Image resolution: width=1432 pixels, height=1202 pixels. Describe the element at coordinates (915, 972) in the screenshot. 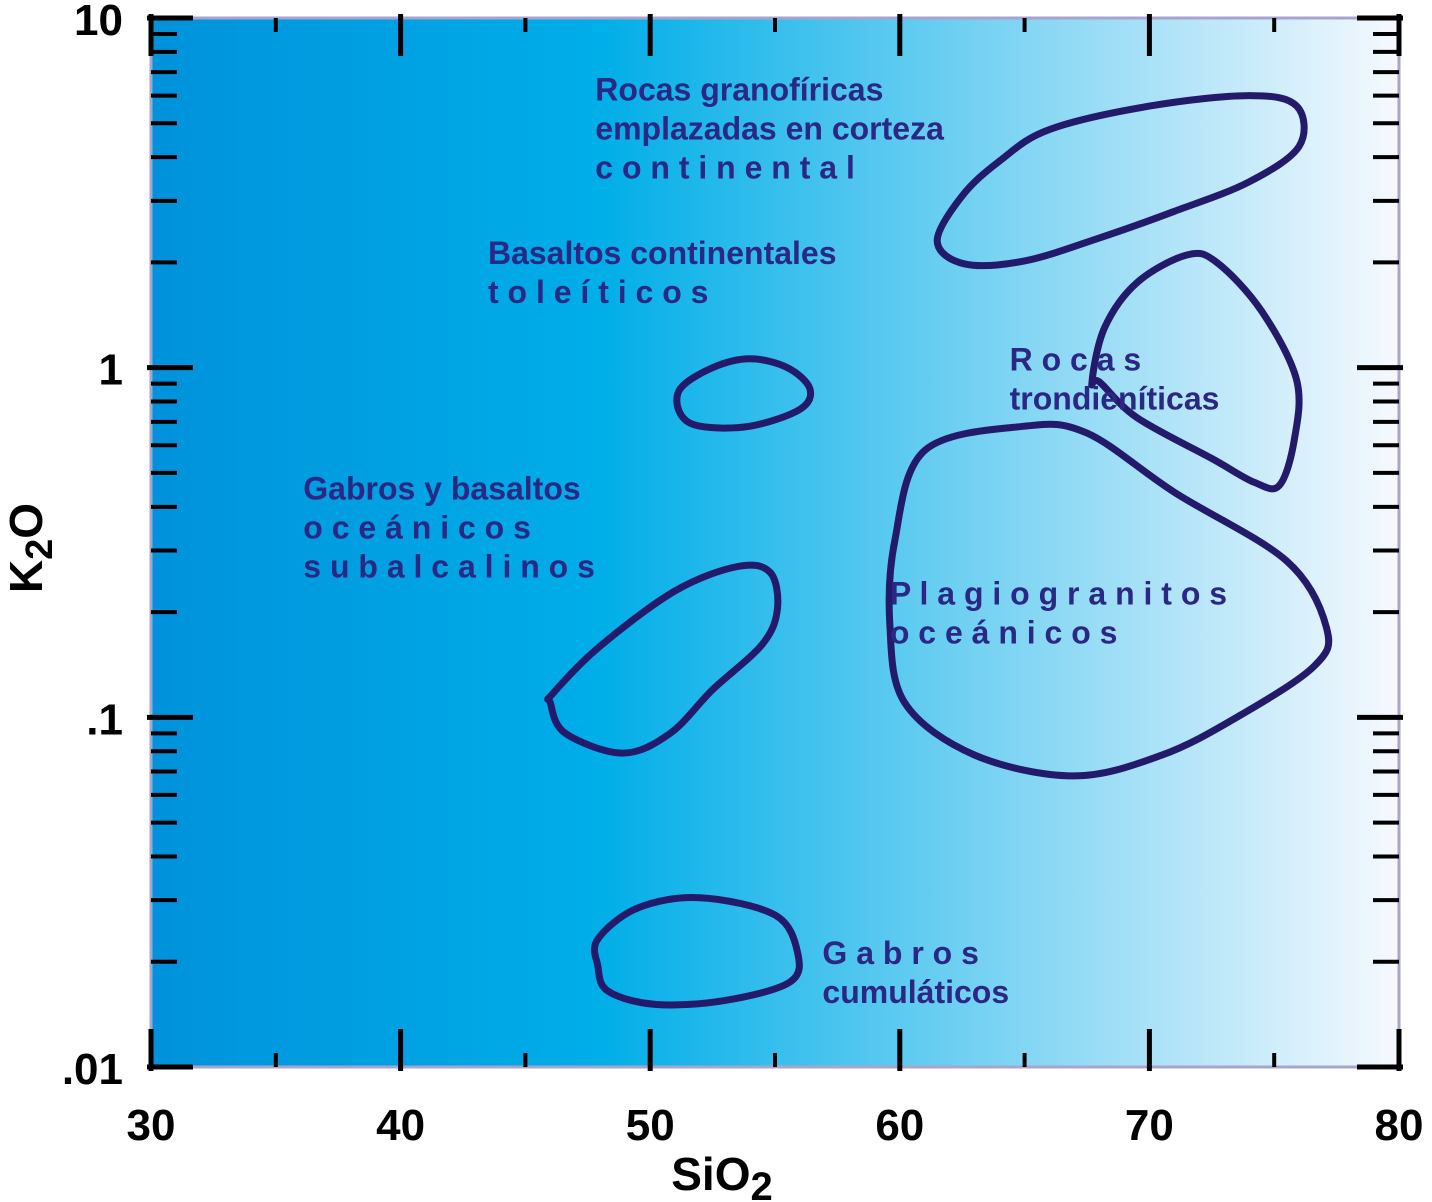

I see `field-label-cumulate-gabbro: G a b r o s cumuláticos` at that location.